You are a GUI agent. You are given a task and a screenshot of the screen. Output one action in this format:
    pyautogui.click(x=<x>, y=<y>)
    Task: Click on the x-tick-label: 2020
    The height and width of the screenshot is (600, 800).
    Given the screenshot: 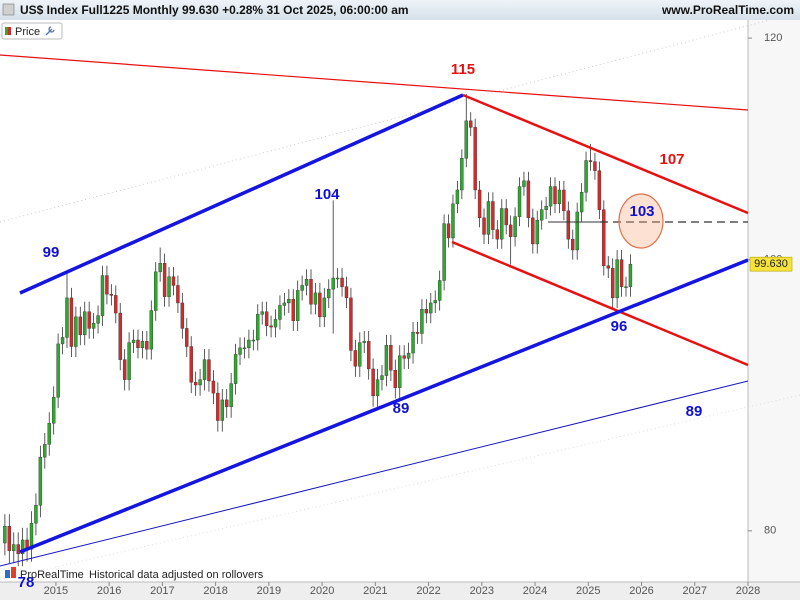 What is the action you would take?
    pyautogui.click(x=322, y=591)
    